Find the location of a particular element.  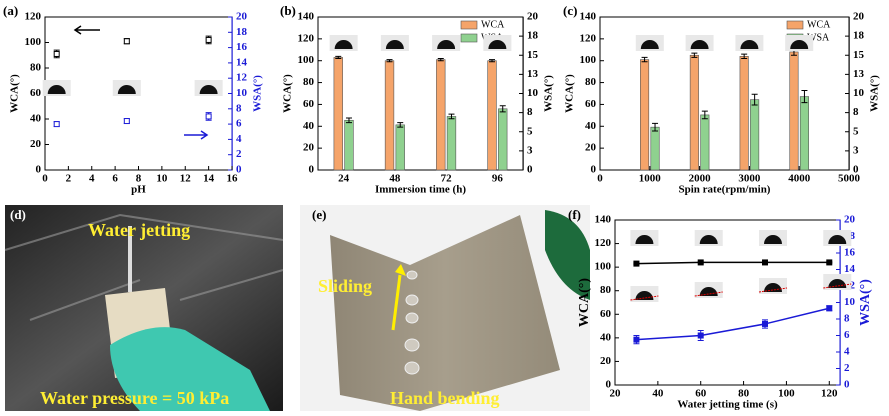

line is located at coordinates (733, 263).